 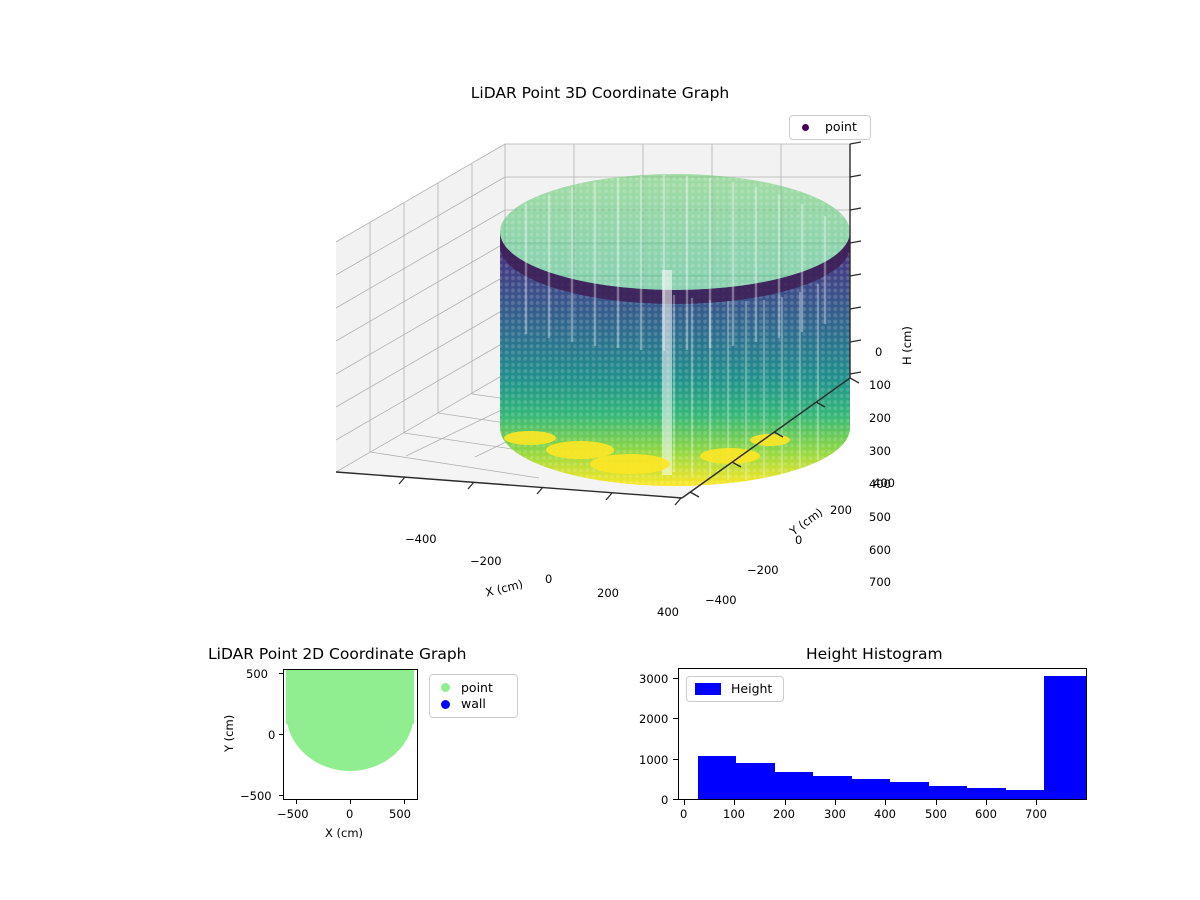 I want to click on y-tick-hist-1: 1000, so click(x=654, y=760).